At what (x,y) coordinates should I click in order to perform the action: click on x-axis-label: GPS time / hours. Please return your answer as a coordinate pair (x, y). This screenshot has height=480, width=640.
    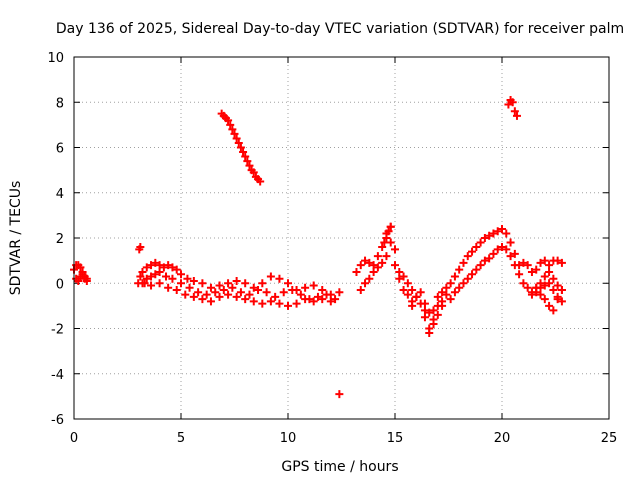
    Looking at the image, I should click on (339, 467).